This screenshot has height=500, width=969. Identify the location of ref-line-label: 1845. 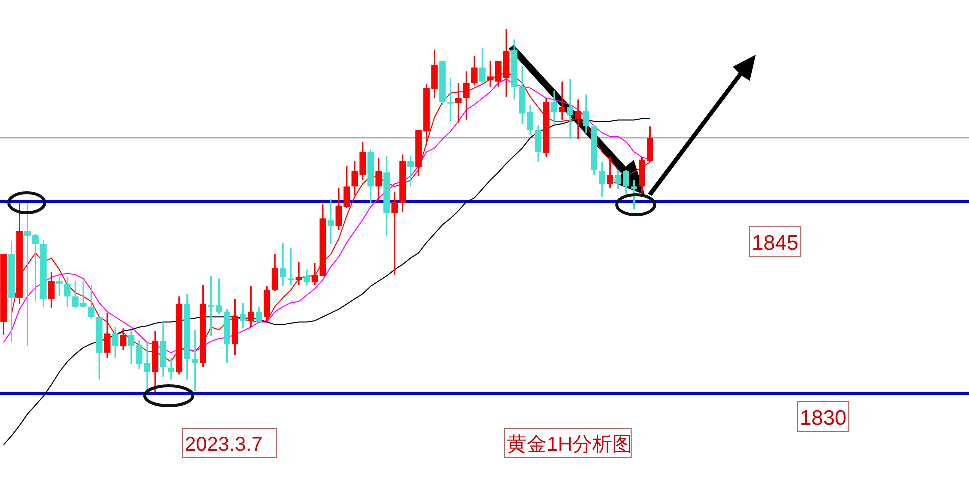
(775, 244).